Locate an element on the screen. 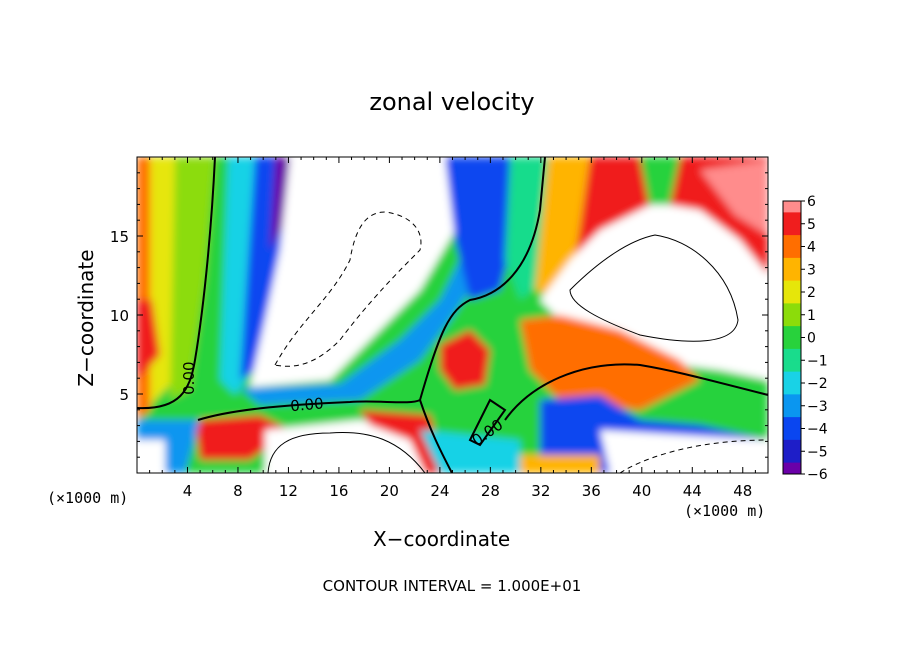 The image size is (904, 654). x-tick-label: 24 is located at coordinates (439, 491).